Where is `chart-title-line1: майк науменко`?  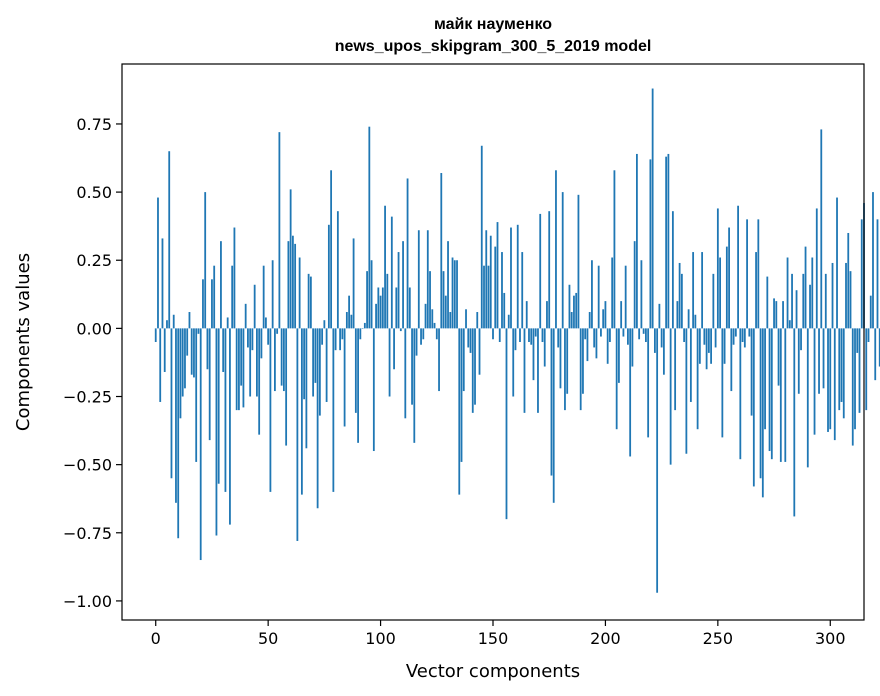 chart-title-line1: майк науменко is located at coordinates (493, 24).